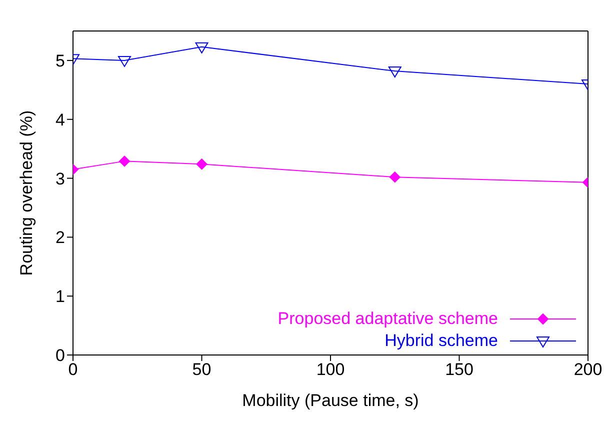  What do you see at coordinates (60, 296) in the screenshot?
I see `y-tick-label: 1` at bounding box center [60, 296].